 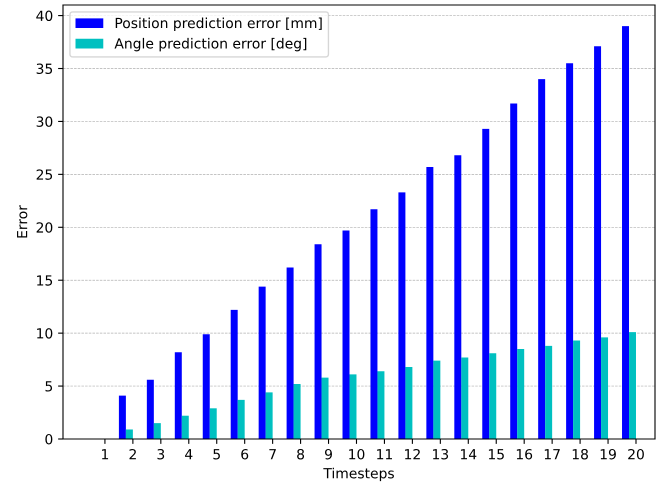 What do you see at coordinates (636, 454) in the screenshot?
I see `x-tick-label: 20` at bounding box center [636, 454].